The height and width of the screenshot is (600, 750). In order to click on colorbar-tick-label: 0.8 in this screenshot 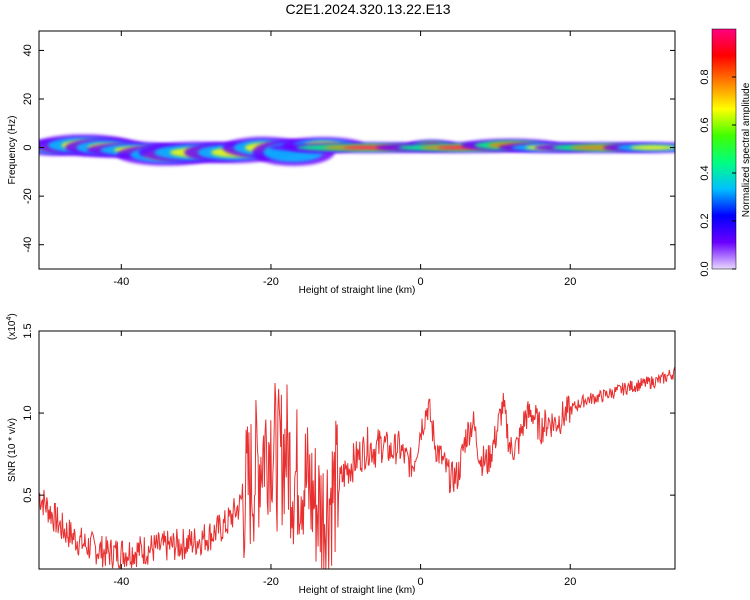, I will do `click(705, 76)`.